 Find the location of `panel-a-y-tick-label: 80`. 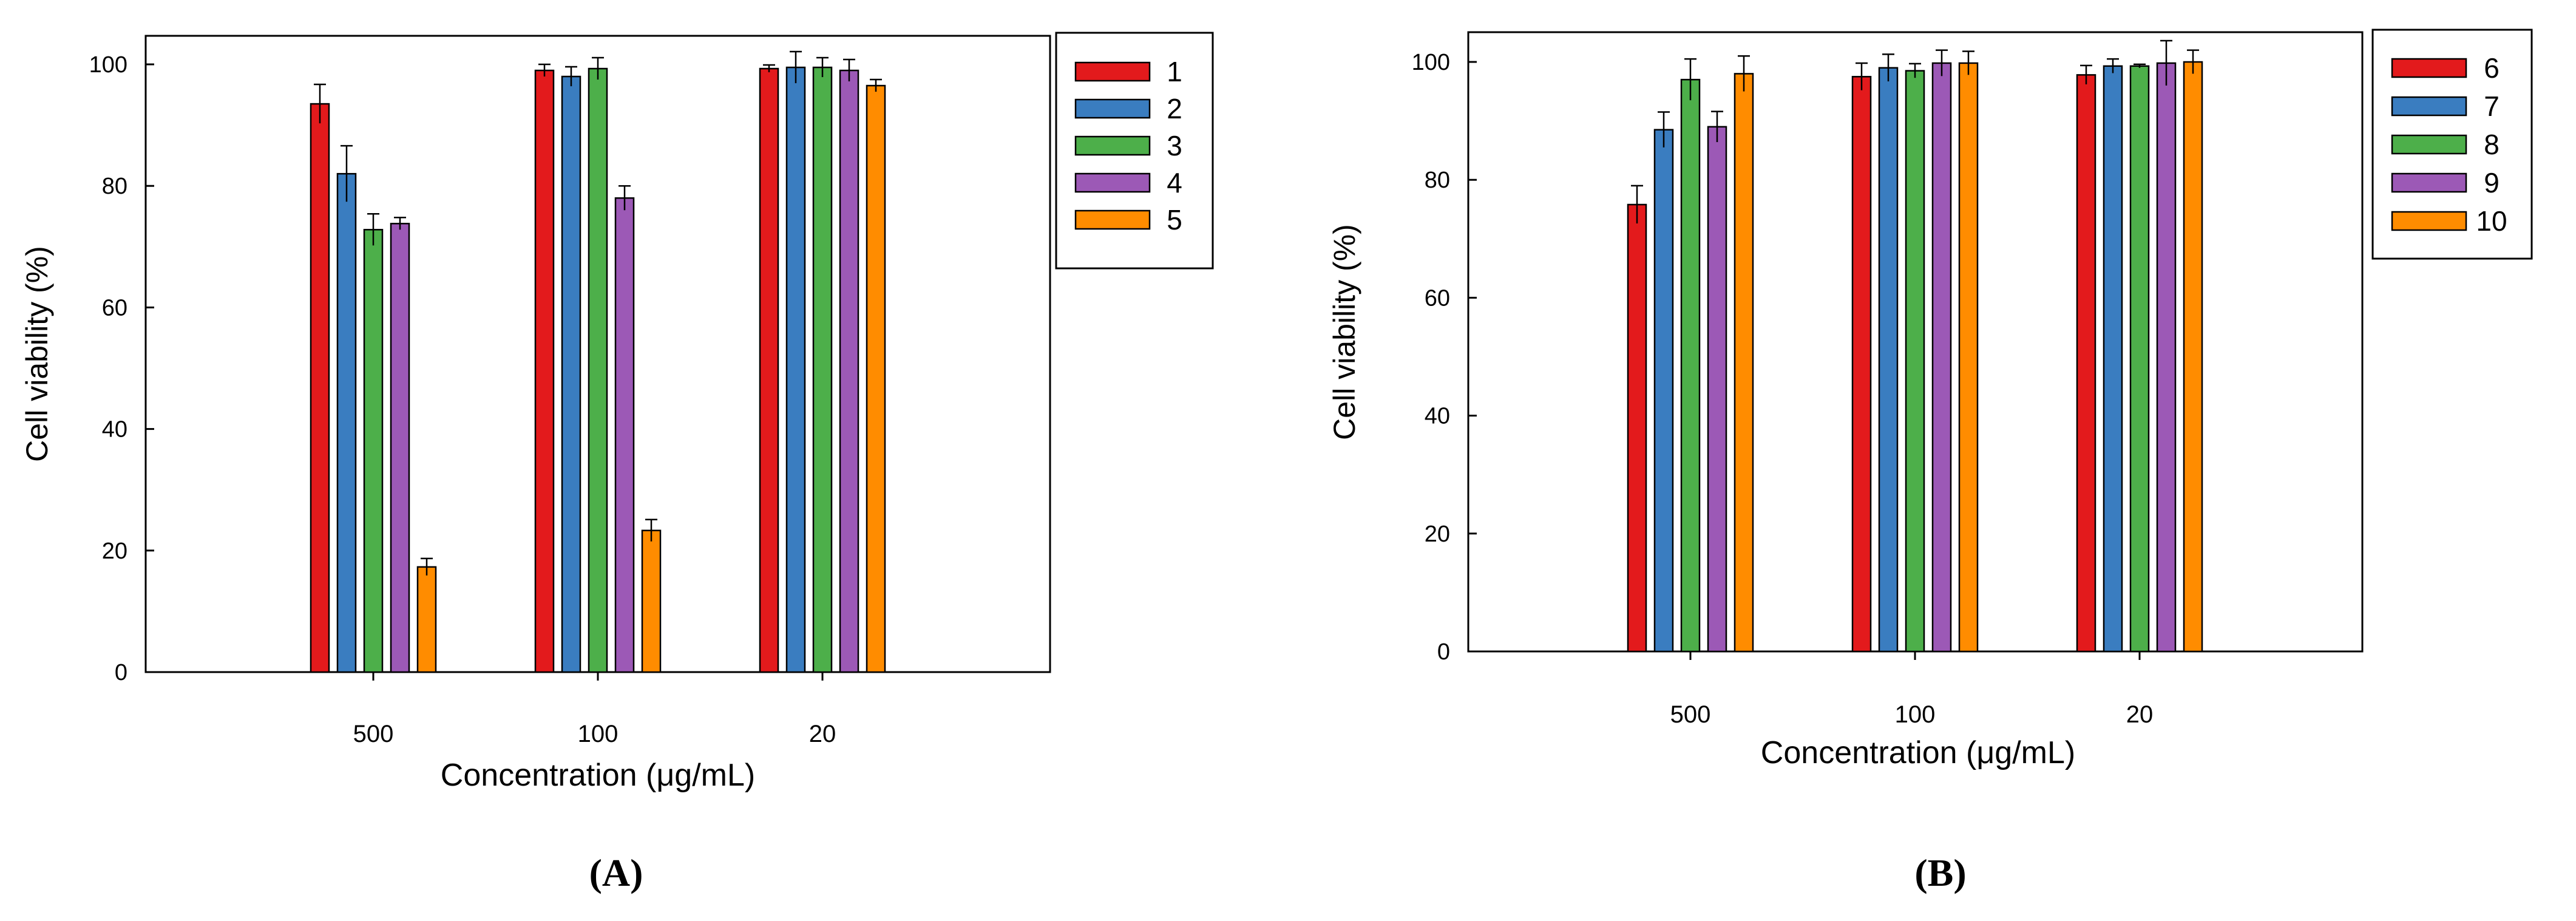

panel-a-y-tick-label: 80 is located at coordinates (115, 186).